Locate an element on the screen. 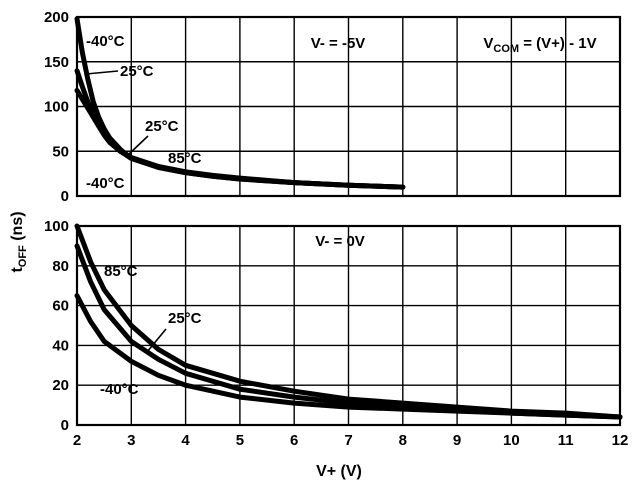 The width and height of the screenshot is (641, 484). bottom-y-tick-label: 60 is located at coordinates (60, 306).